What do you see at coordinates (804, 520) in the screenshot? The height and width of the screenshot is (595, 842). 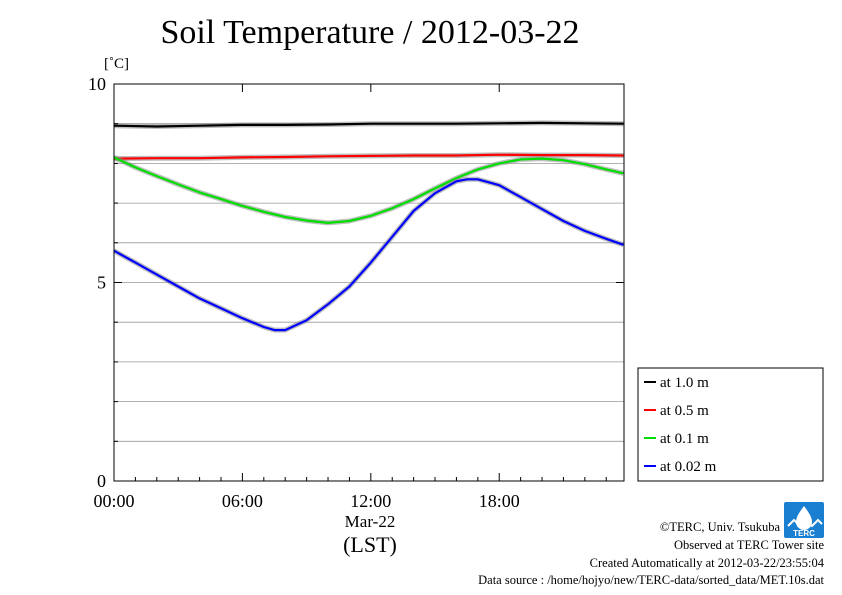 I see `terc-logo: TERC` at bounding box center [804, 520].